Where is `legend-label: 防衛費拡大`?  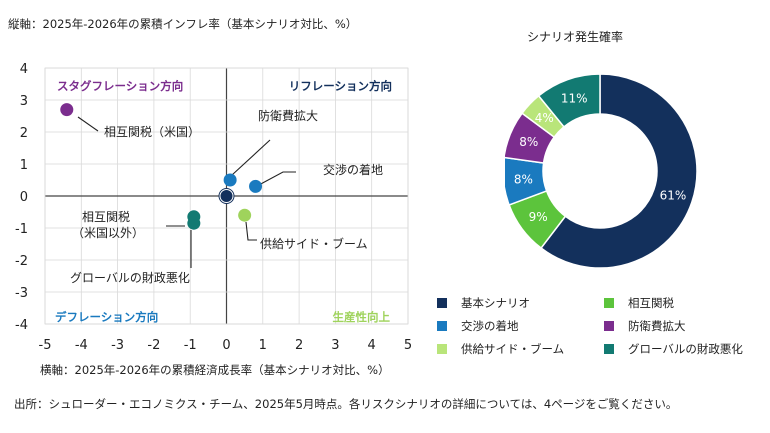
legend-label: 防衛費拡大 is located at coordinates (657, 326).